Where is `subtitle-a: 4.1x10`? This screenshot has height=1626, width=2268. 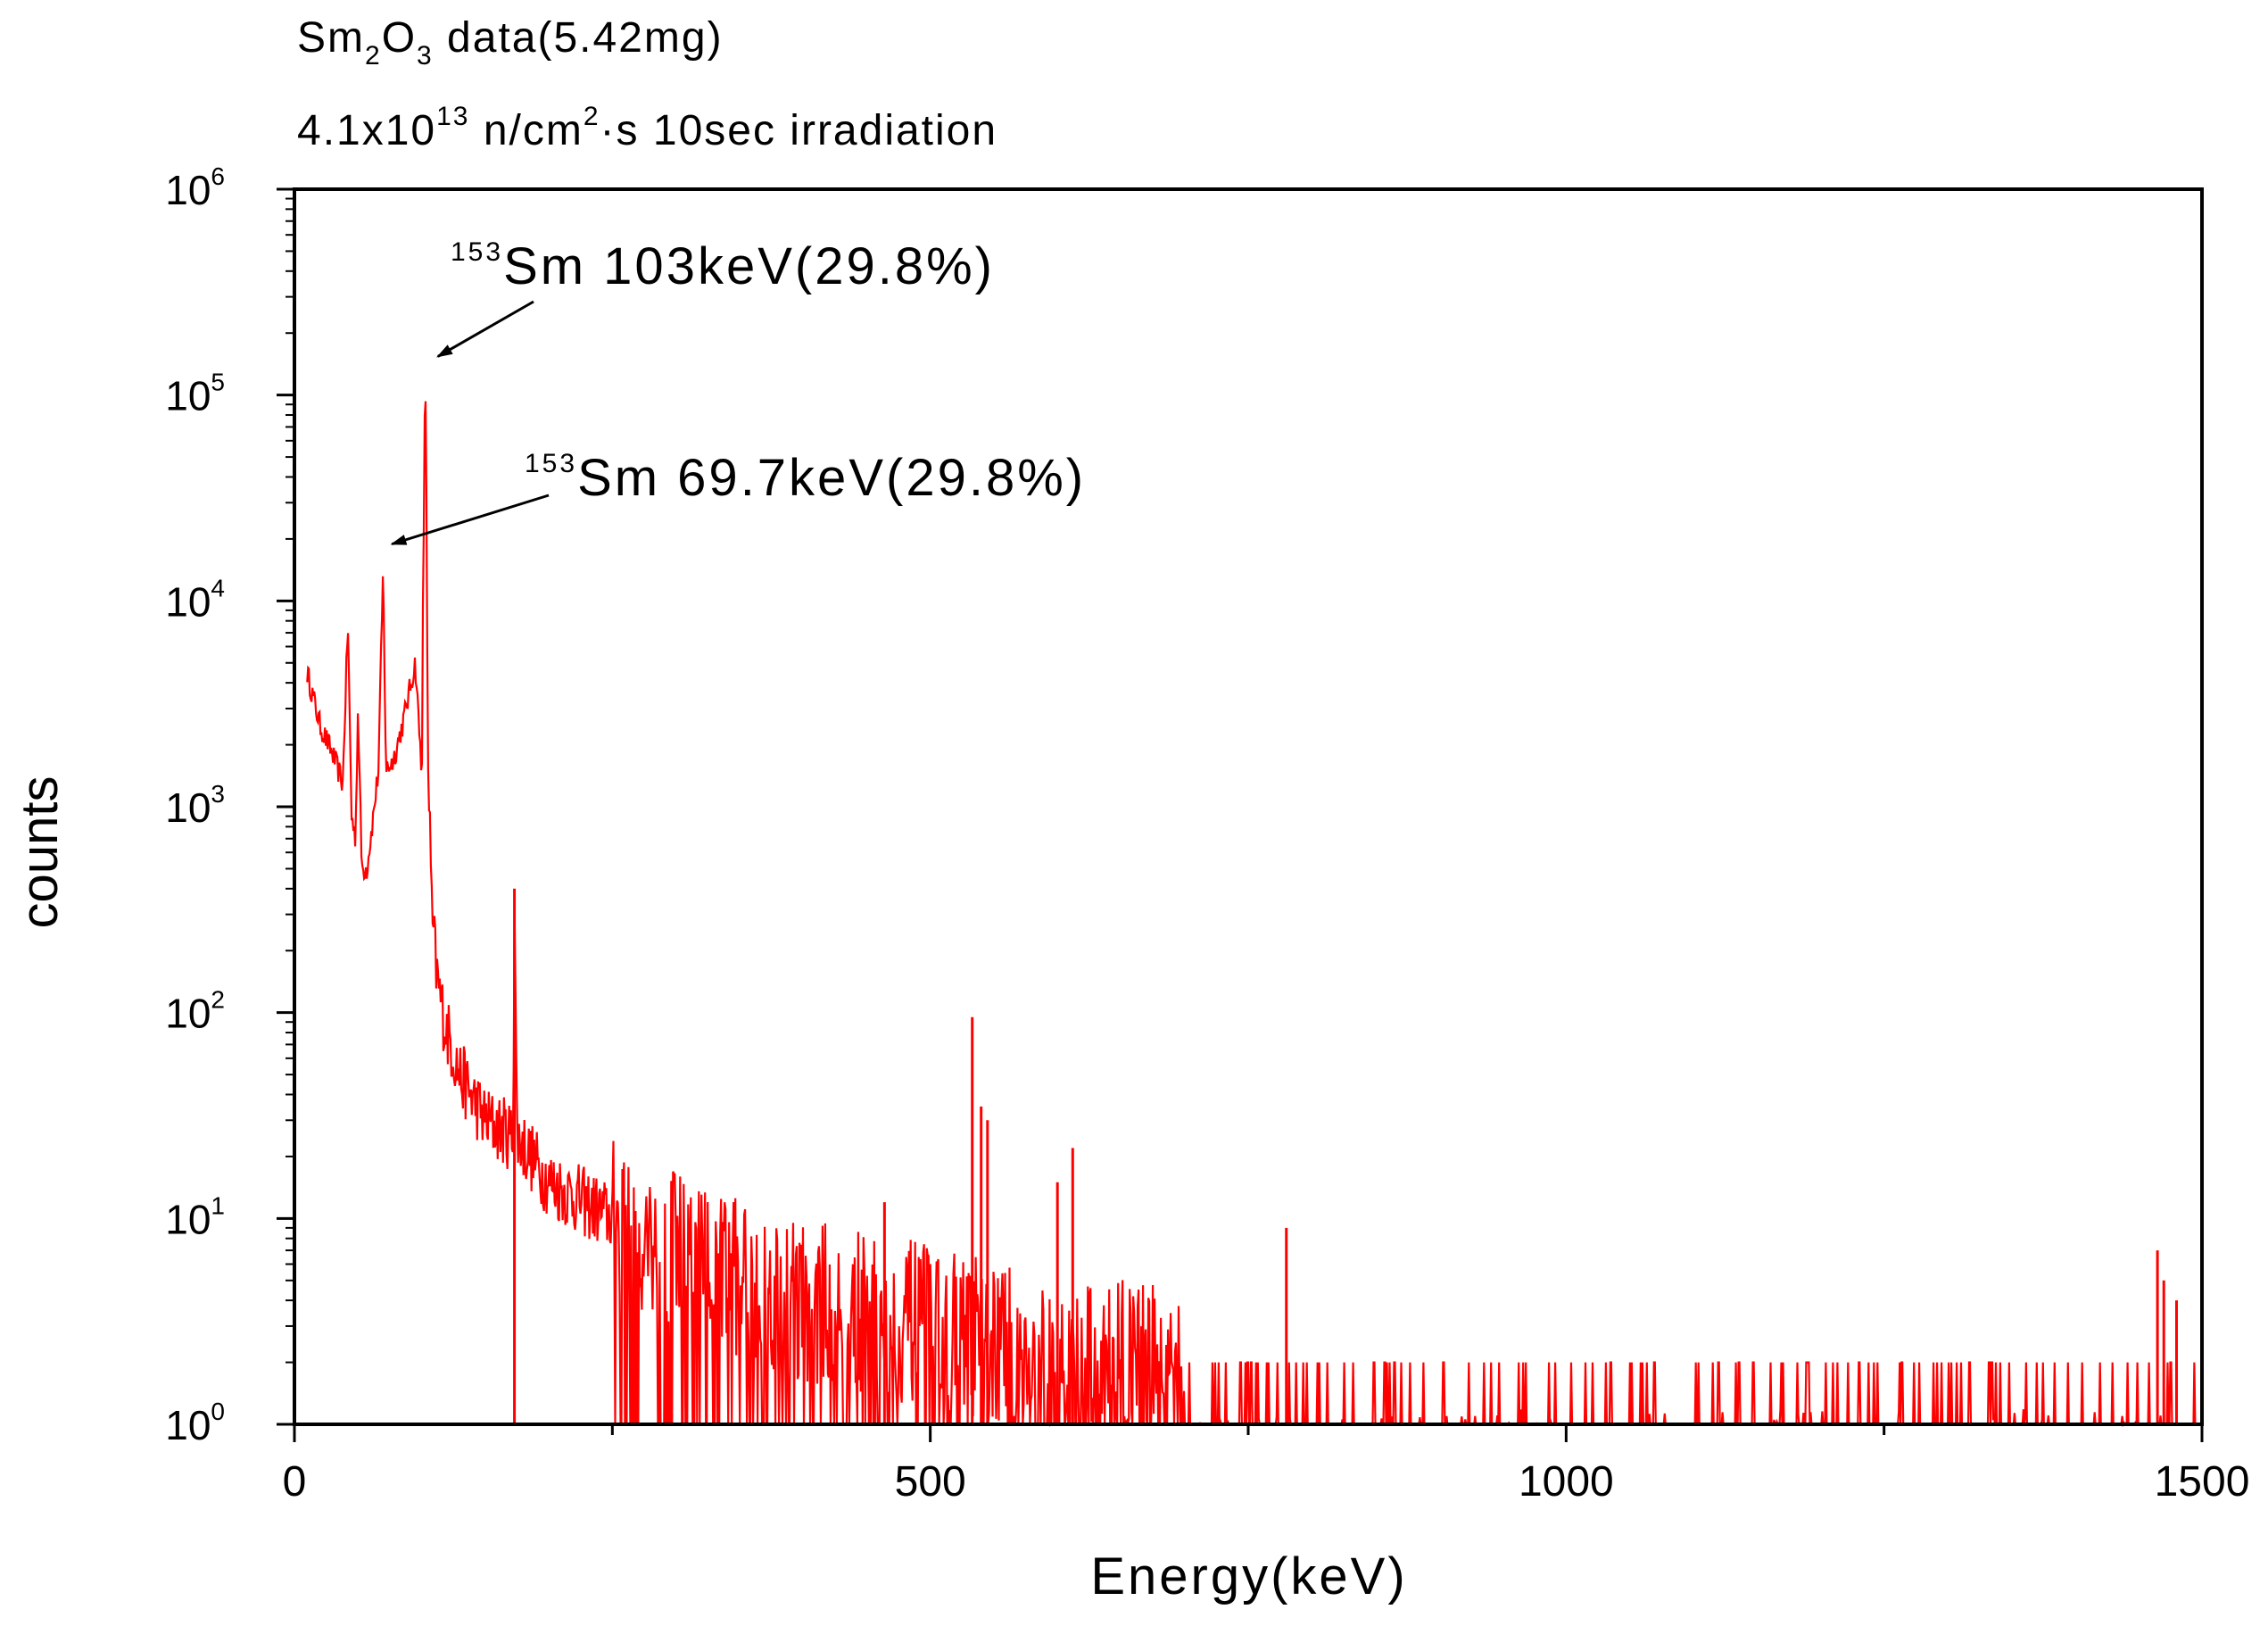
subtitle-a: 4.1x10 is located at coordinates (366, 130).